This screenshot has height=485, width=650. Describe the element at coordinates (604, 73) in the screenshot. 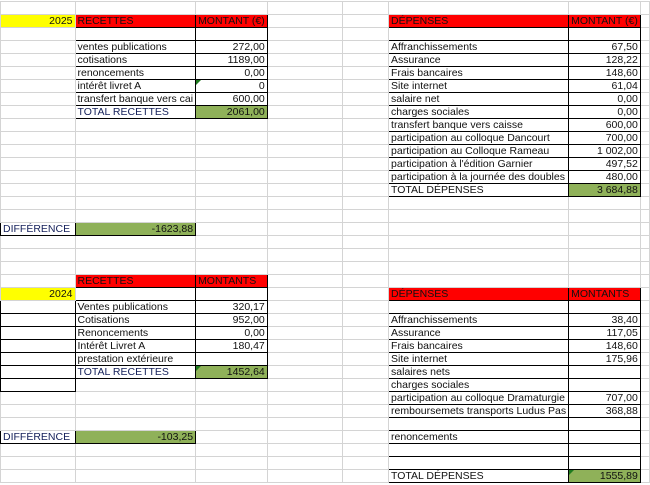

I see `cell-g6: 148,60` at that location.